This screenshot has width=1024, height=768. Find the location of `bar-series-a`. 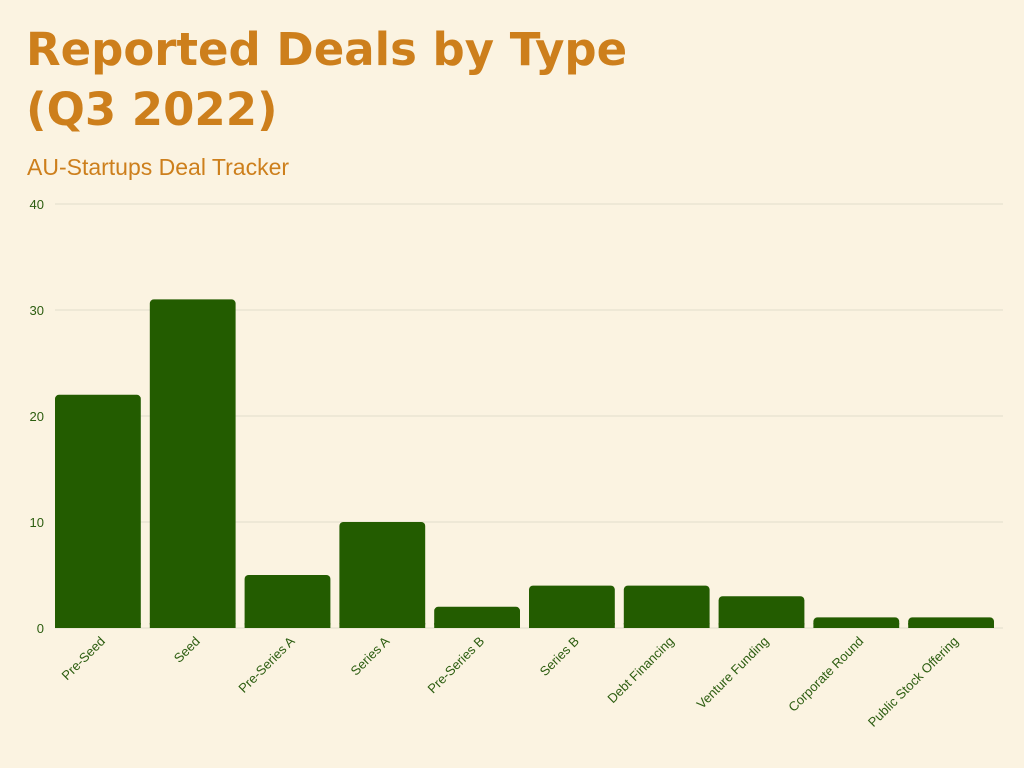

bar-series-a is located at coordinates (382, 575).